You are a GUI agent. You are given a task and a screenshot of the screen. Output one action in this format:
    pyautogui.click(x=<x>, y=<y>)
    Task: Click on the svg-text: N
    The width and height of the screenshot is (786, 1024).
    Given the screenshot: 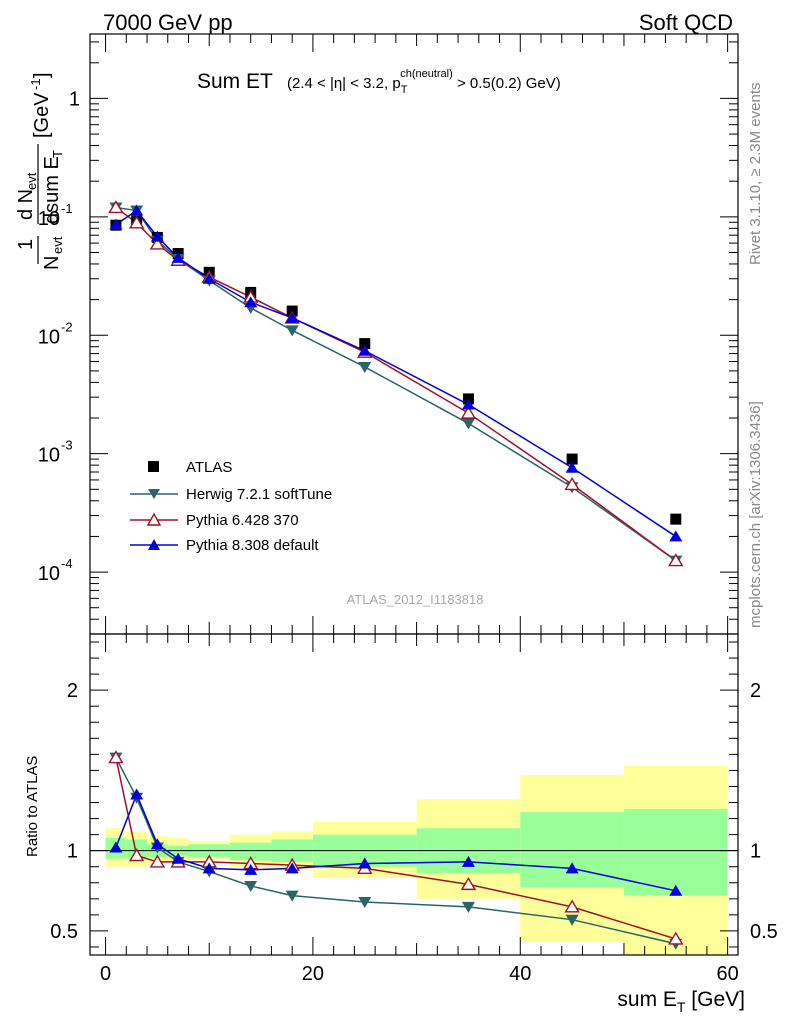 What is the action you would take?
    pyautogui.click(x=52, y=263)
    